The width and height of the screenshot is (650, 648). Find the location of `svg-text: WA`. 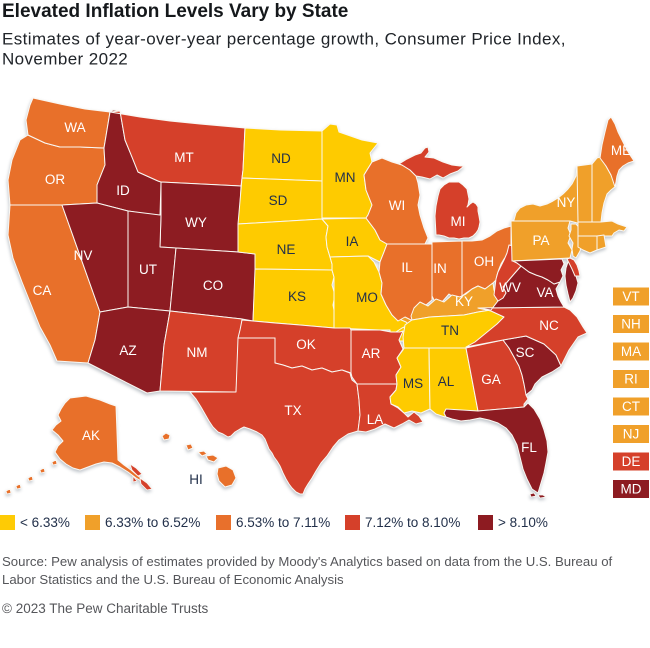

svg-text: WA is located at coordinates (74, 127).